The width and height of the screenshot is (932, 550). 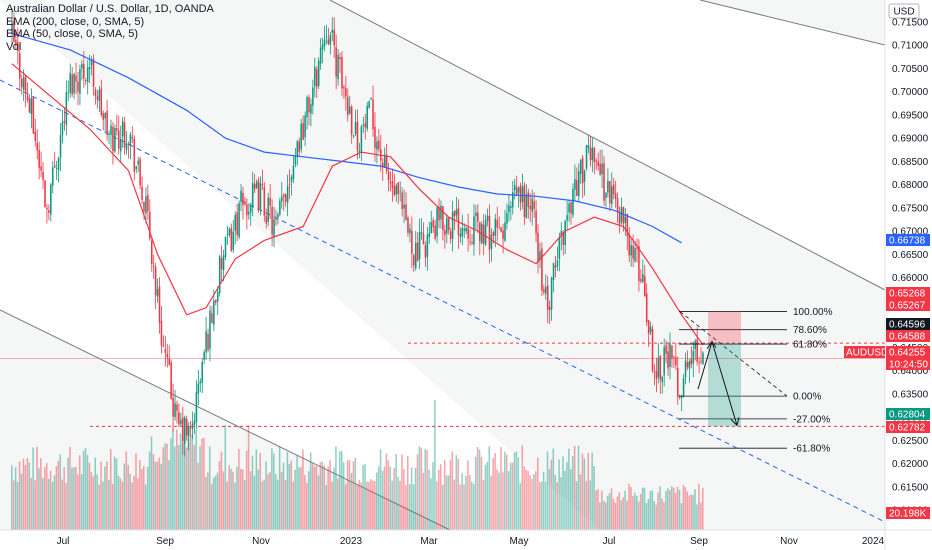 What do you see at coordinates (792, 23) in the screenshot?
I see `channel-top-line` at bounding box center [792, 23].